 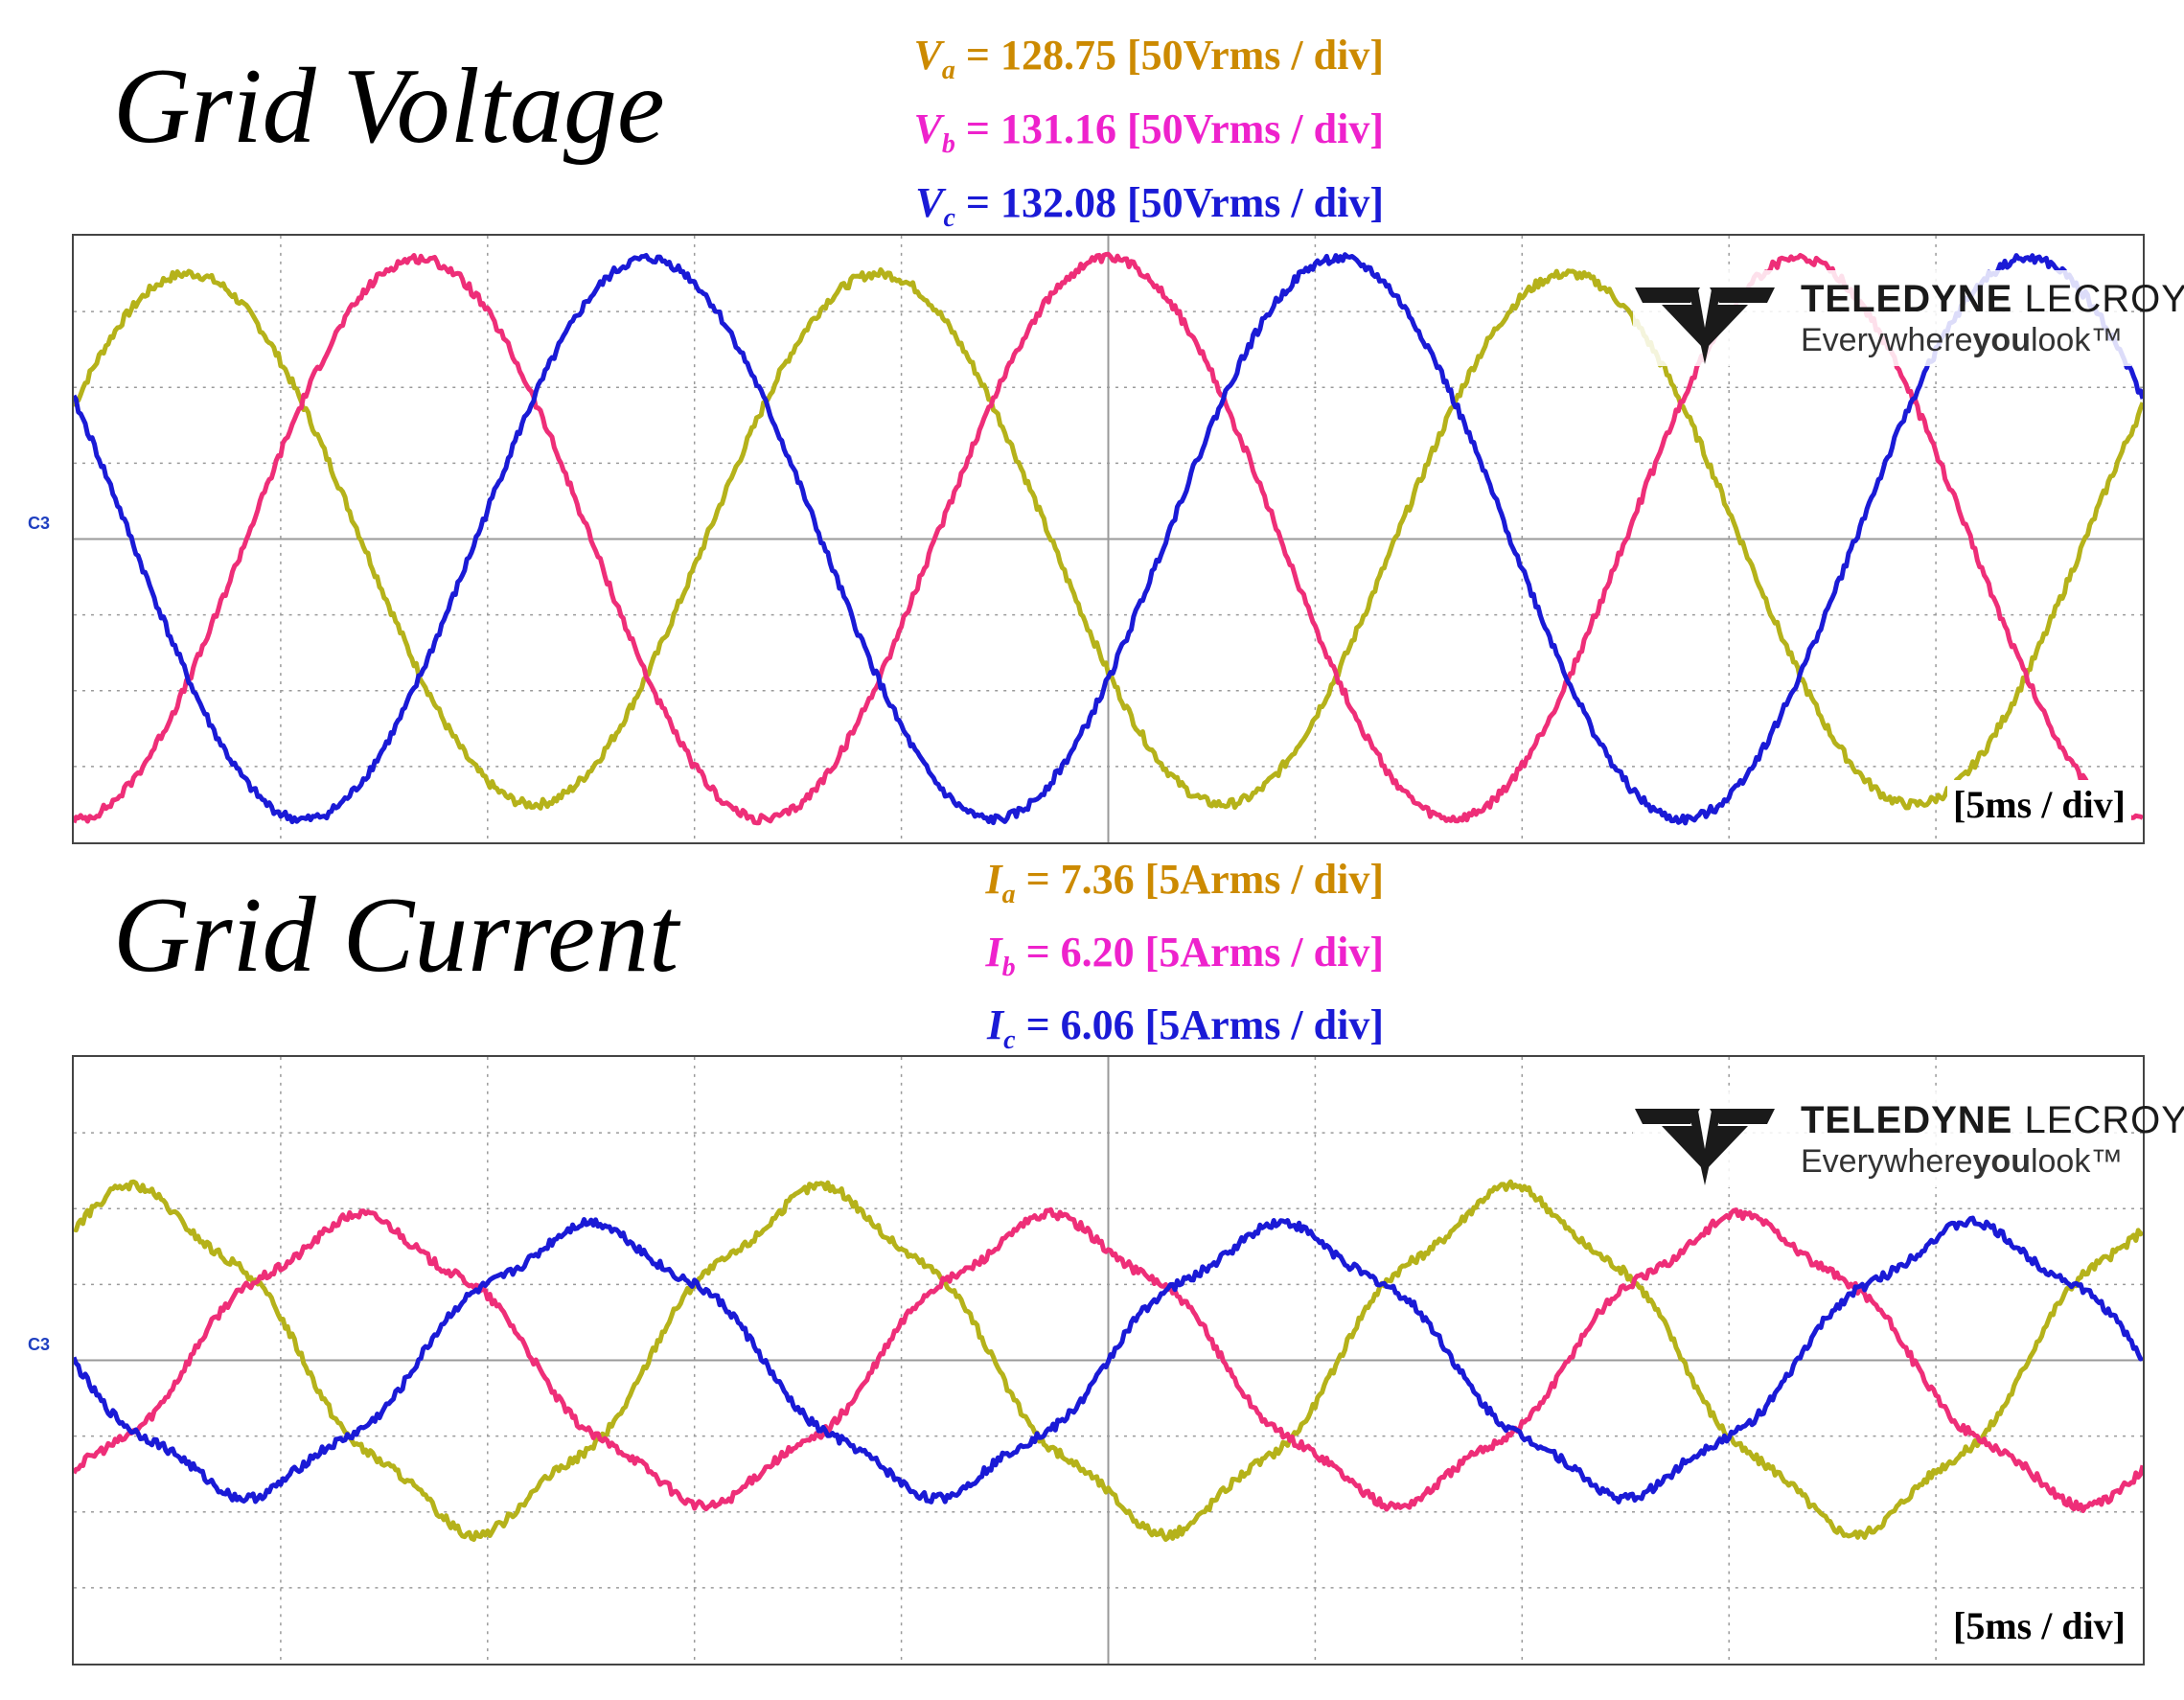 What do you see at coordinates (2039, 1625) in the screenshot?
I see `current-time-scale: [5ms / div]` at bounding box center [2039, 1625].